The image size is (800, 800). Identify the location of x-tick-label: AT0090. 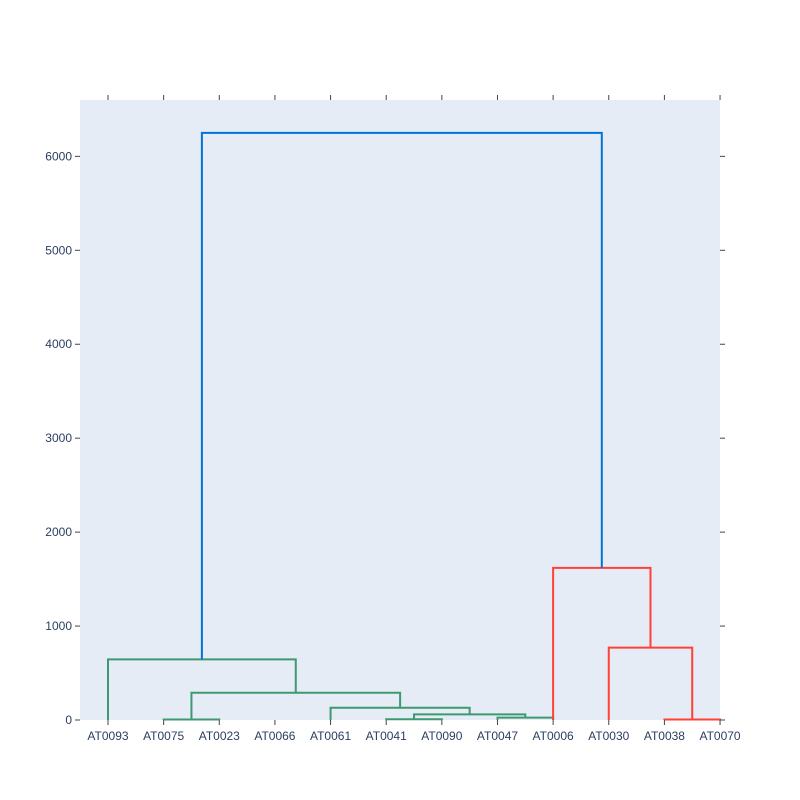
(441, 736).